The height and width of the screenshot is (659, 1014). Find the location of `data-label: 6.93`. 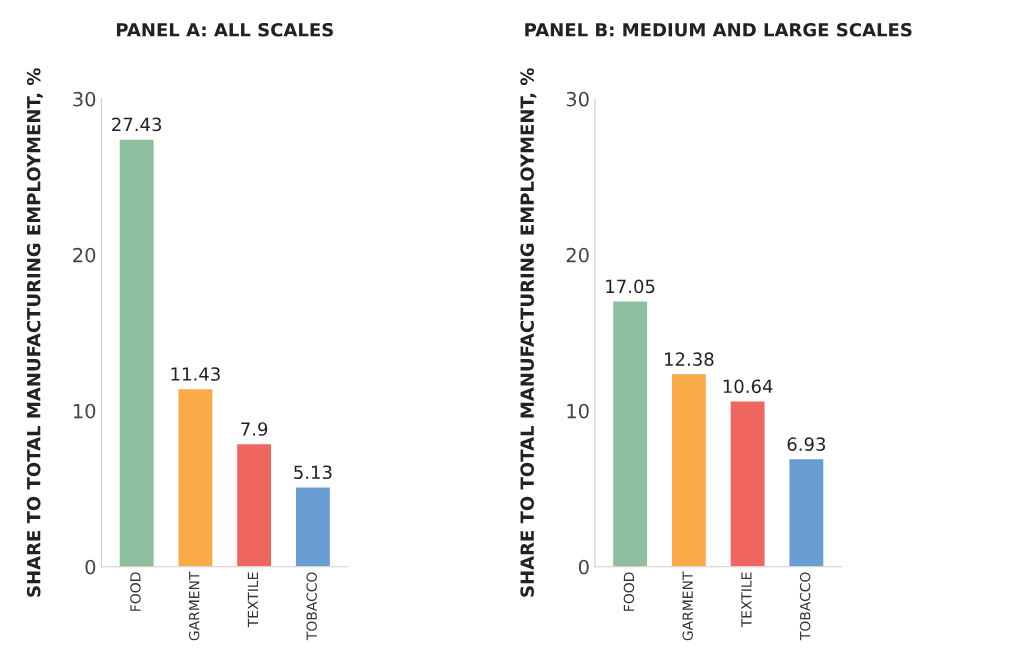

data-label: 6.93 is located at coordinates (806, 444).